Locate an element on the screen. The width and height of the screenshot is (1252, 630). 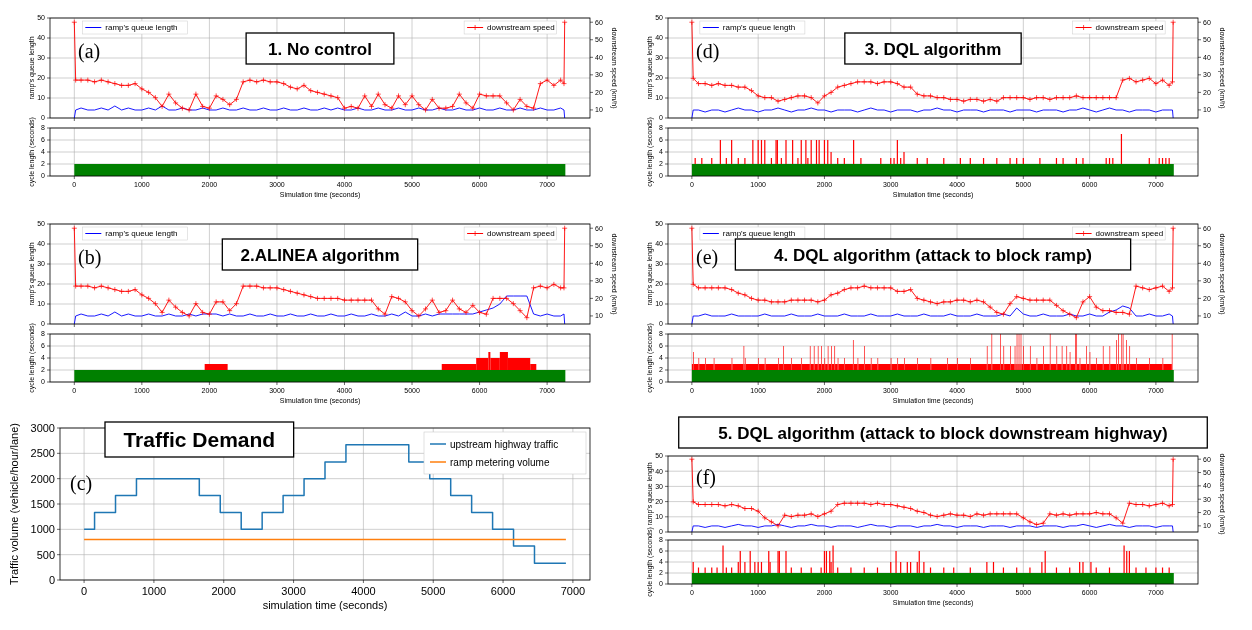
text: 2.ALINEA algorithm is located at coordinates (320, 255).